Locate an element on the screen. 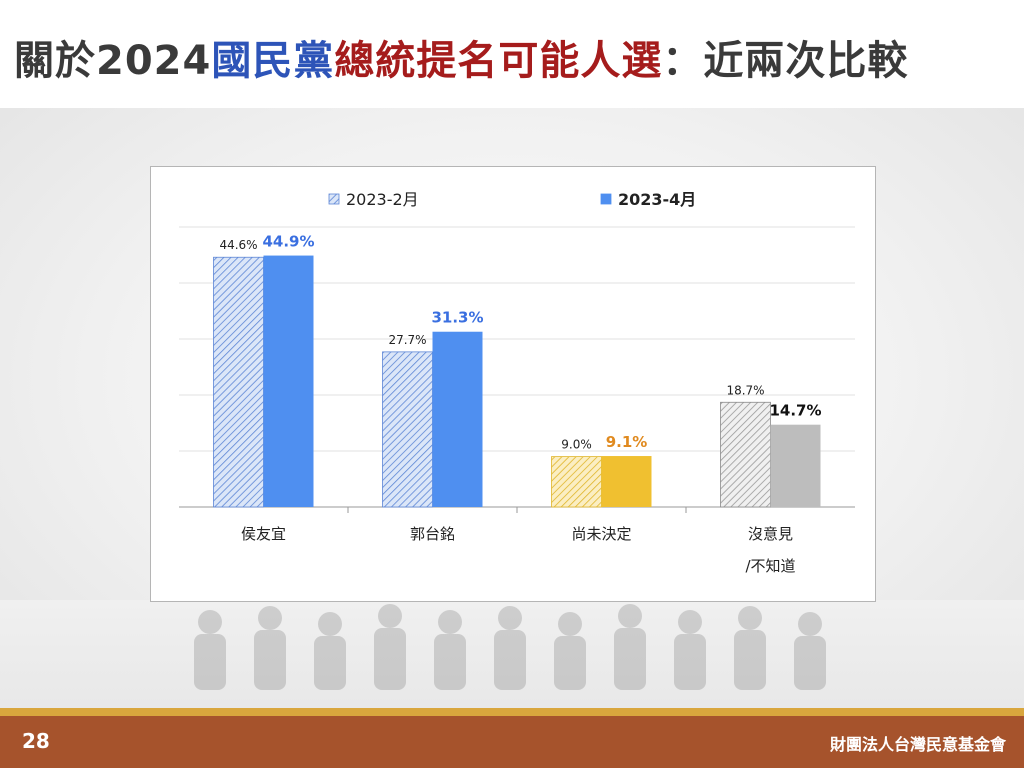 Image resolution: width=1024 pixels, height=768 pixels. title-part-2: 國民黨 is located at coordinates (273, 61).